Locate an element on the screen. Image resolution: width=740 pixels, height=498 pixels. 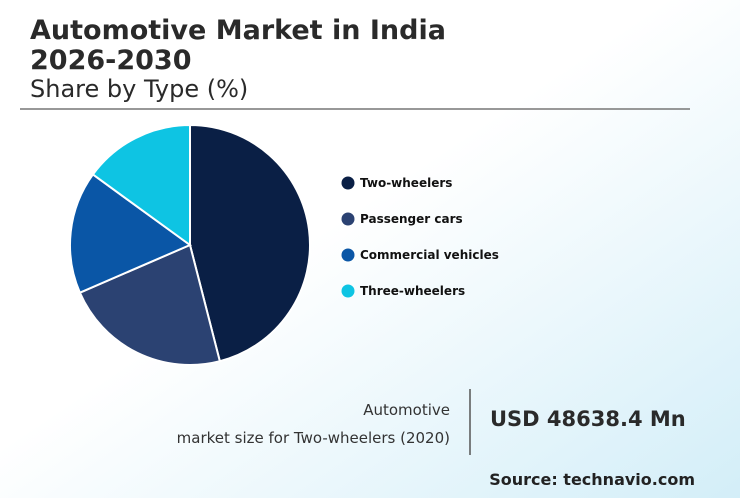
source: Source: technavio.com is located at coordinates (592, 479).